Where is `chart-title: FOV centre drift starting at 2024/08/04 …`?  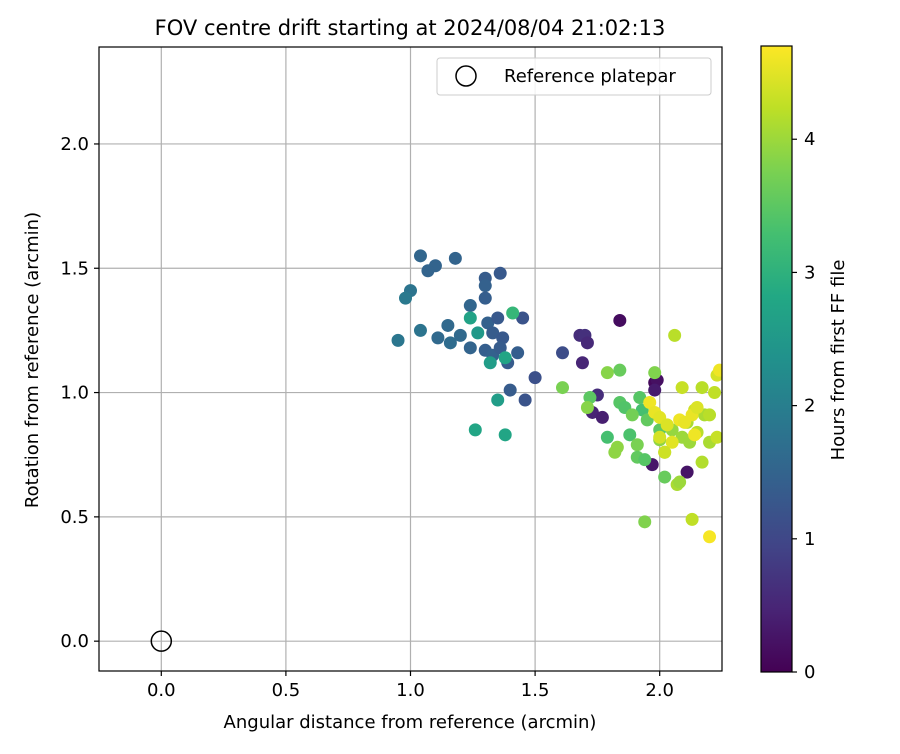
chart-title: FOV centre drift starting at 2024/08/04 … is located at coordinates (410, 28).